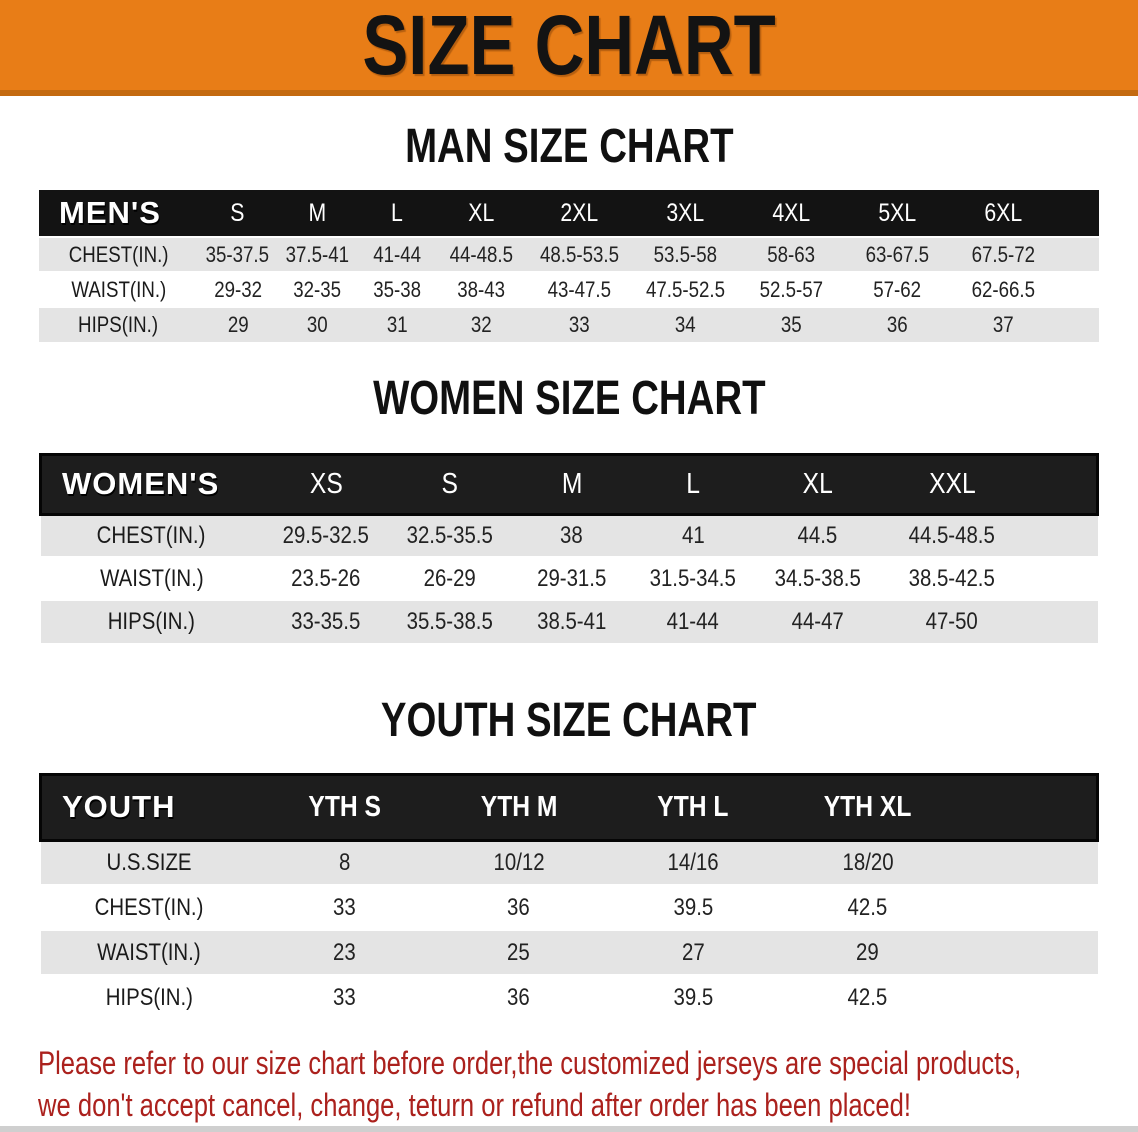 This screenshot has height=1132, width=1138. Describe the element at coordinates (791, 325) in the screenshot. I see `measurement-value: 35` at that location.